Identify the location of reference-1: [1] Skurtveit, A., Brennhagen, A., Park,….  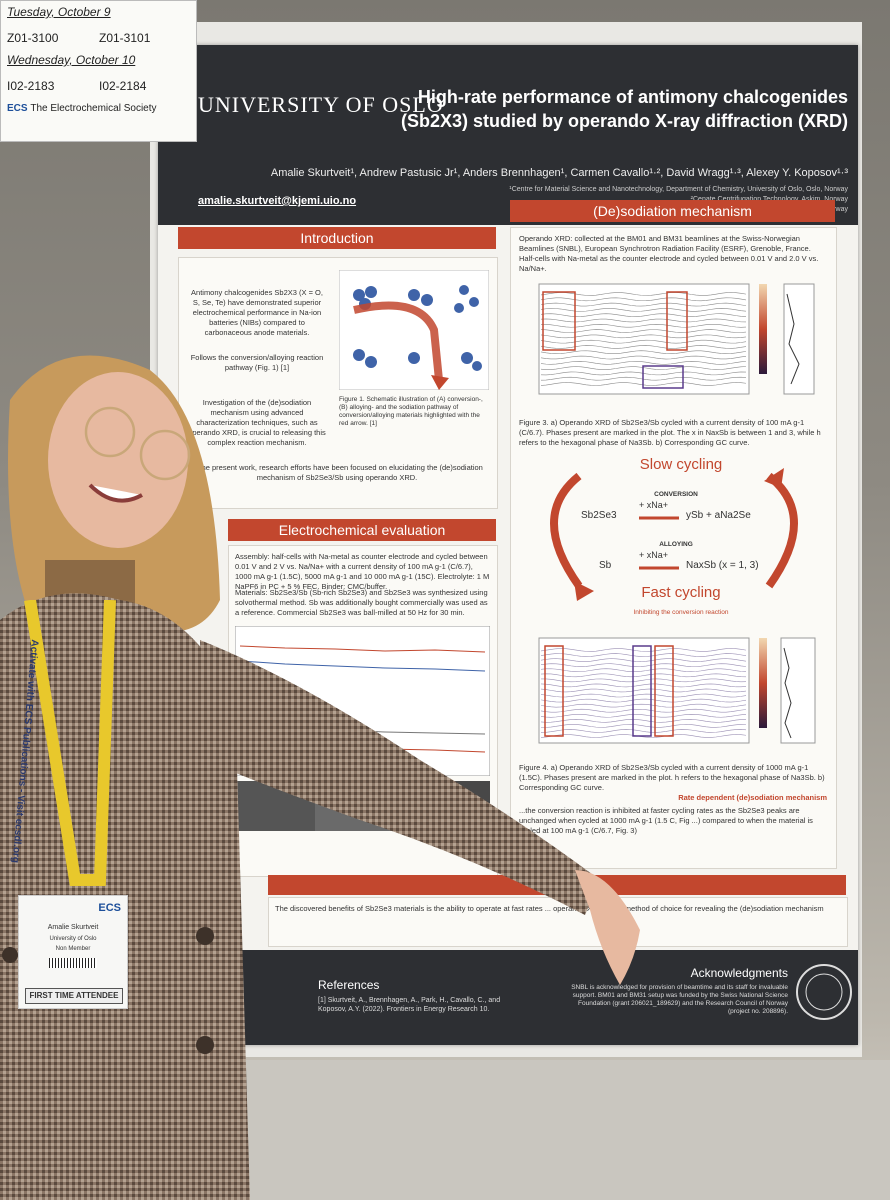
(409, 1005).